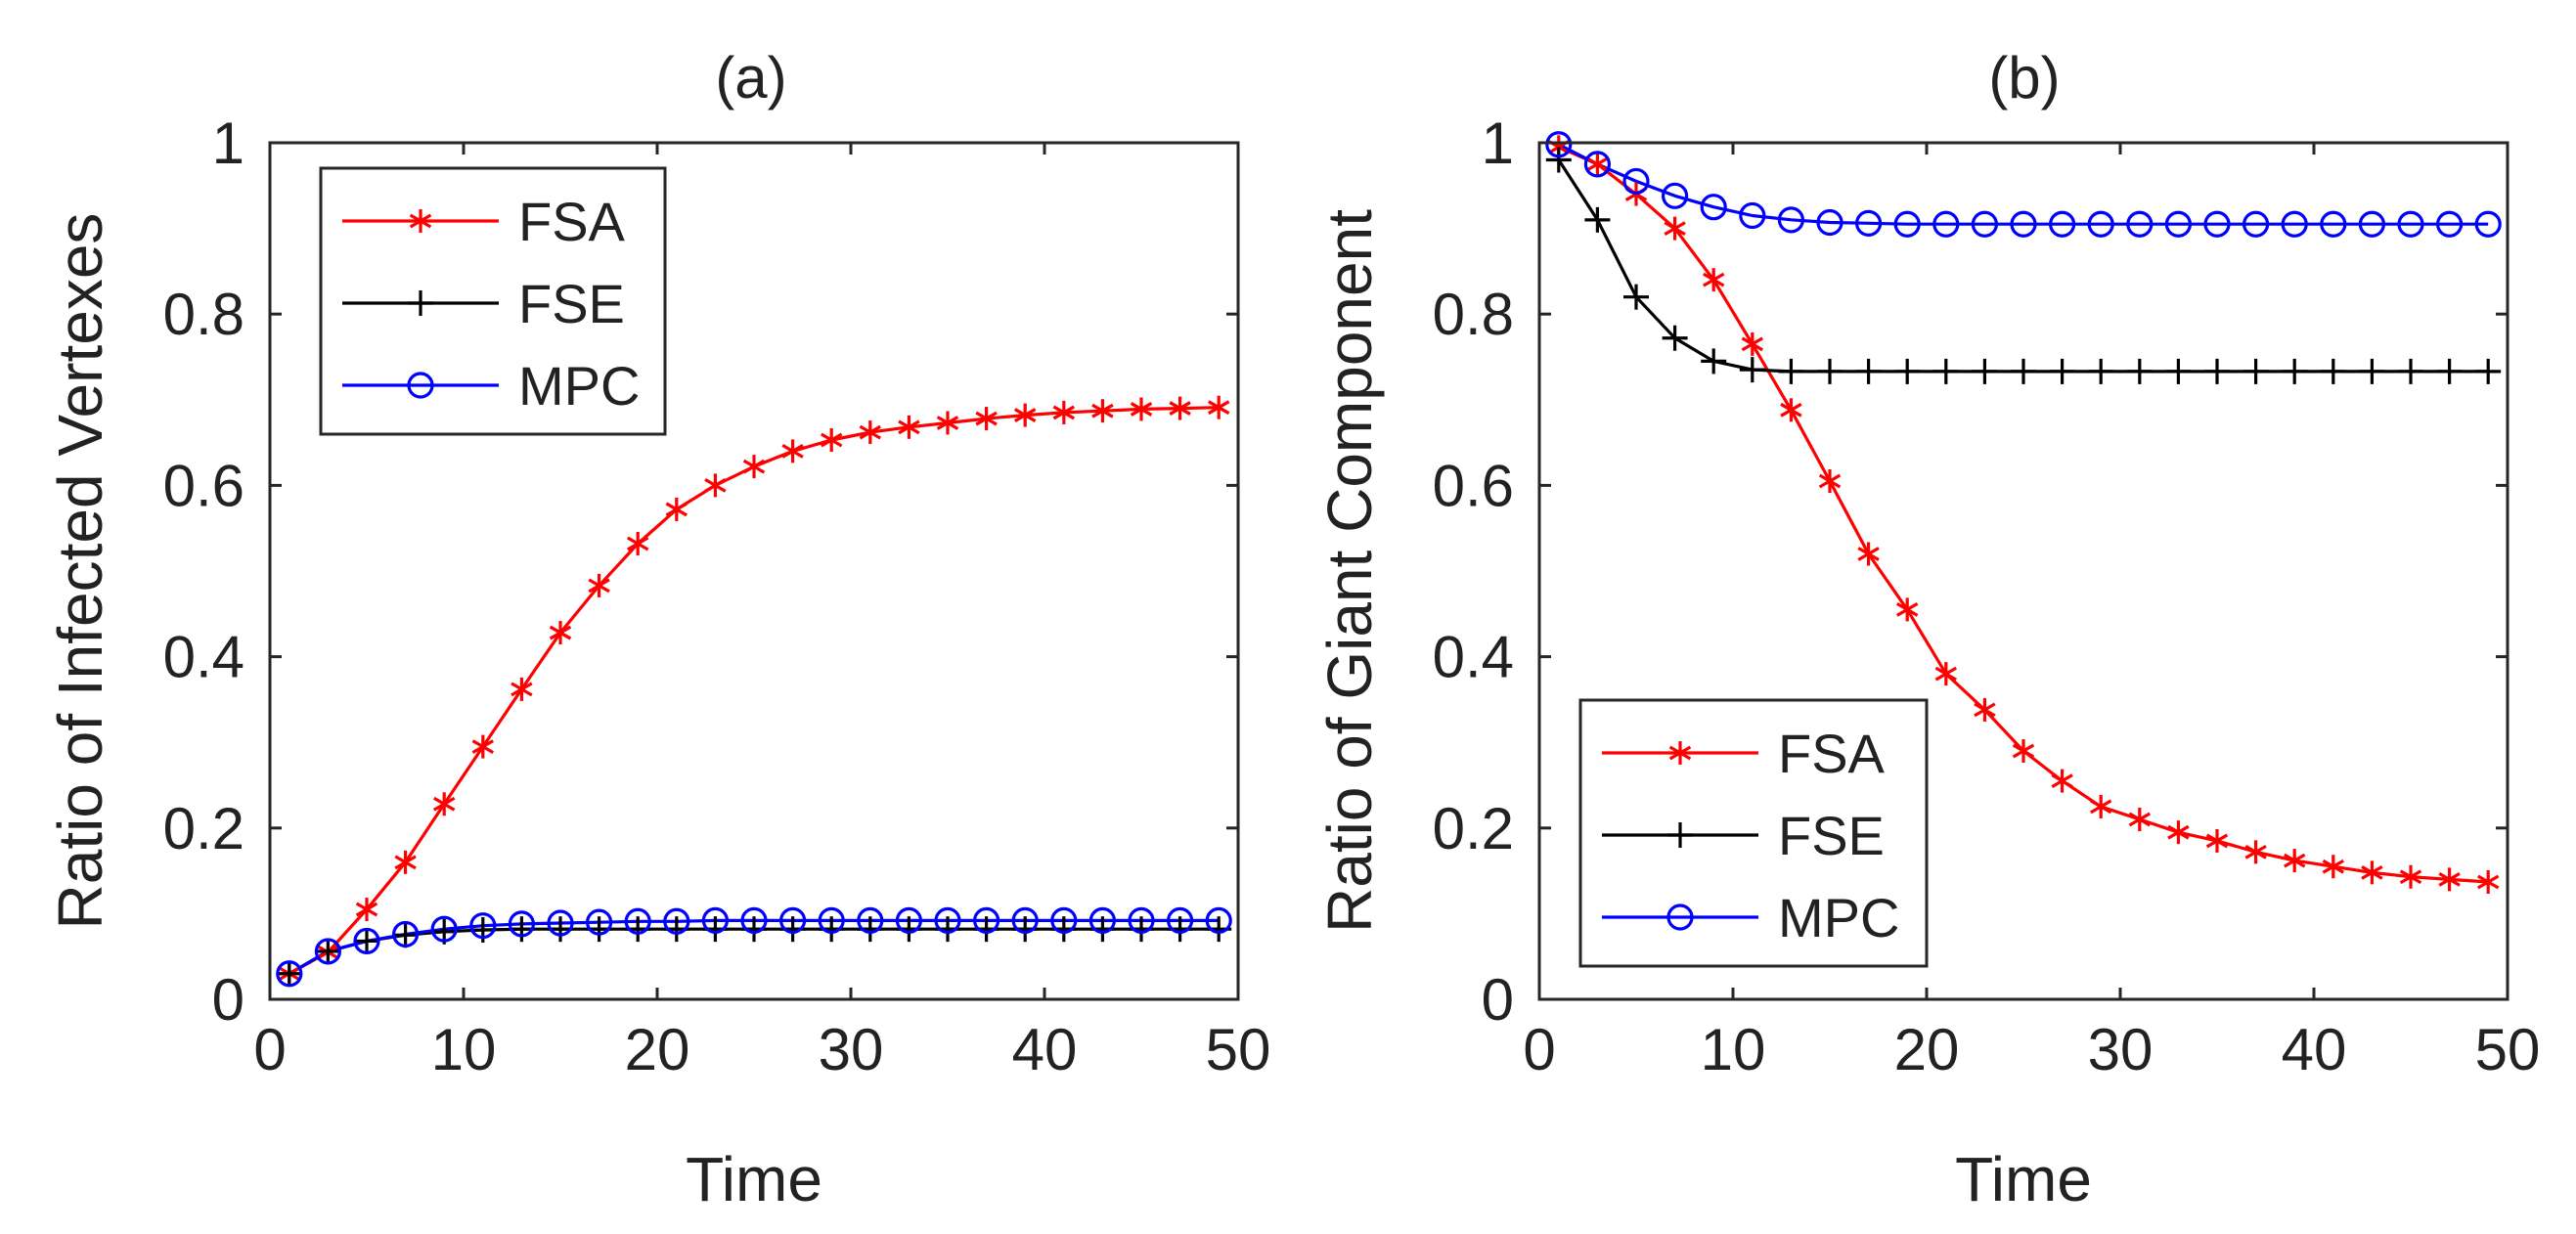  What do you see at coordinates (1498, 1000) in the screenshot?
I see `panel-b-ytick-label: 0` at bounding box center [1498, 1000].